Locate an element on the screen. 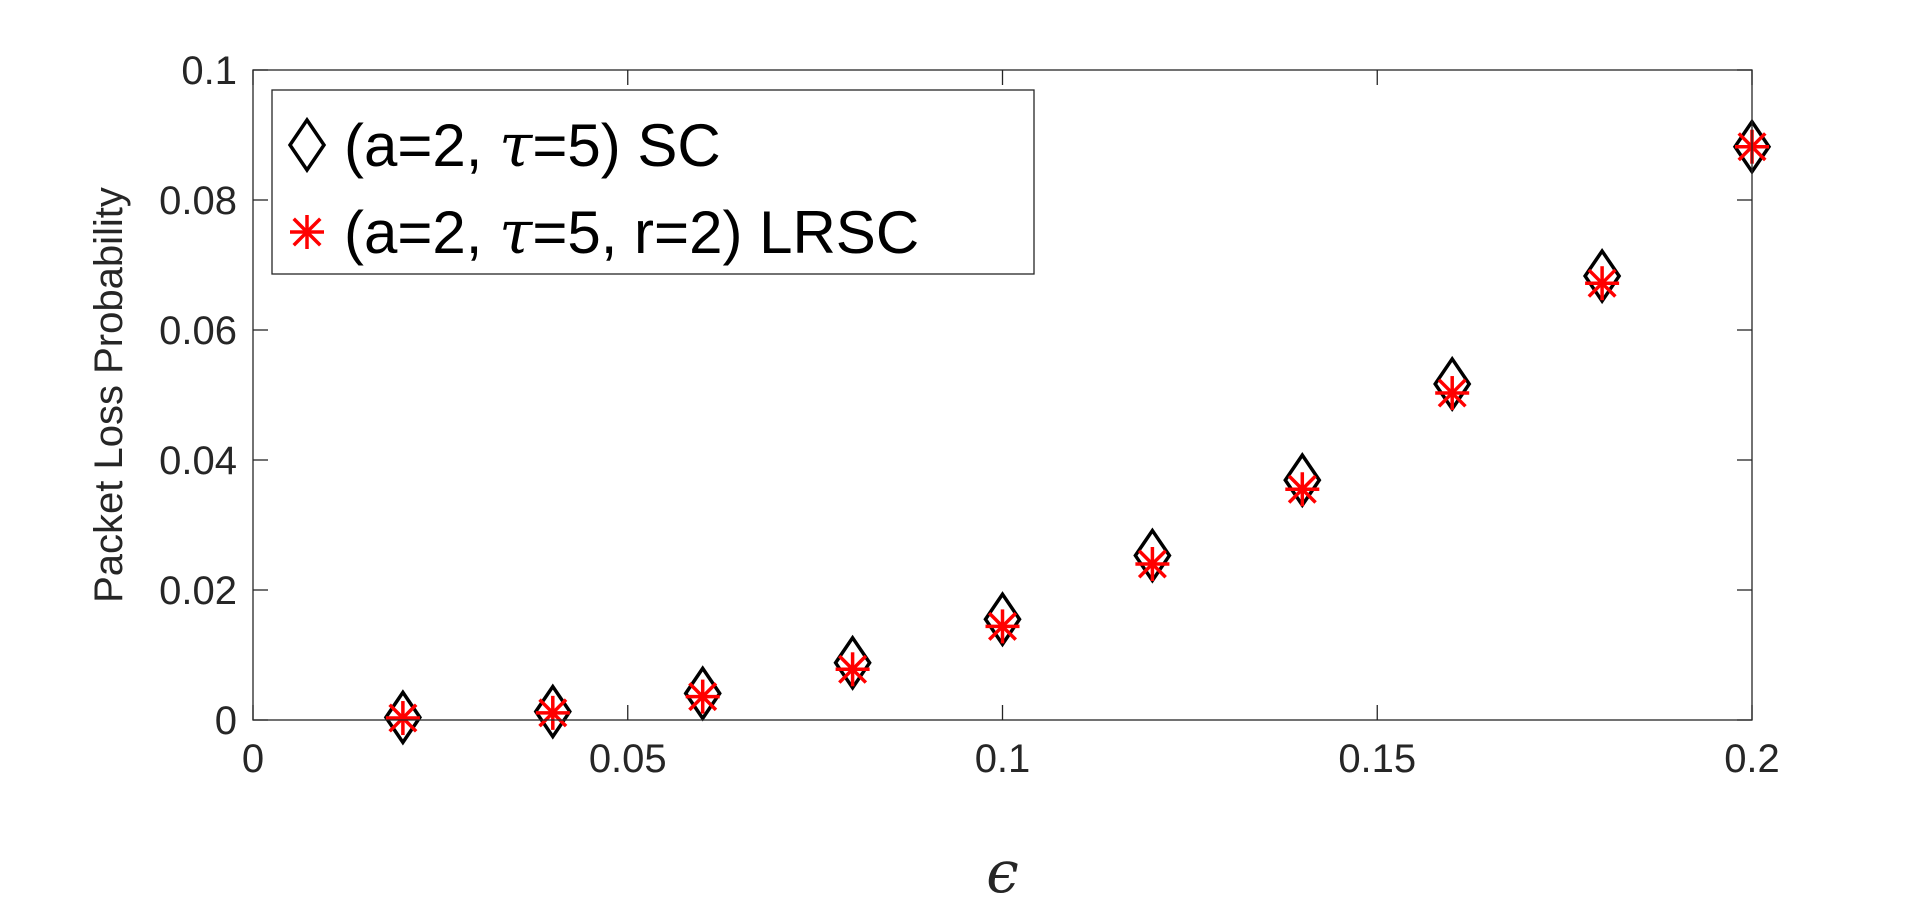 The image size is (1920, 916). legend-asterisk-icon is located at coordinates (307, 232).